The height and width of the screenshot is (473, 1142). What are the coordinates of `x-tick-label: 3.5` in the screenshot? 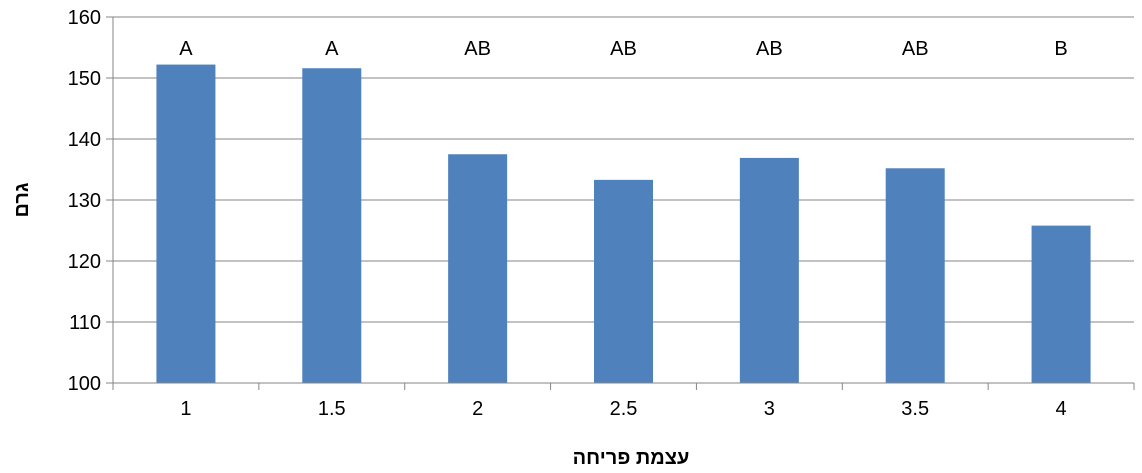 It's located at (915, 409).